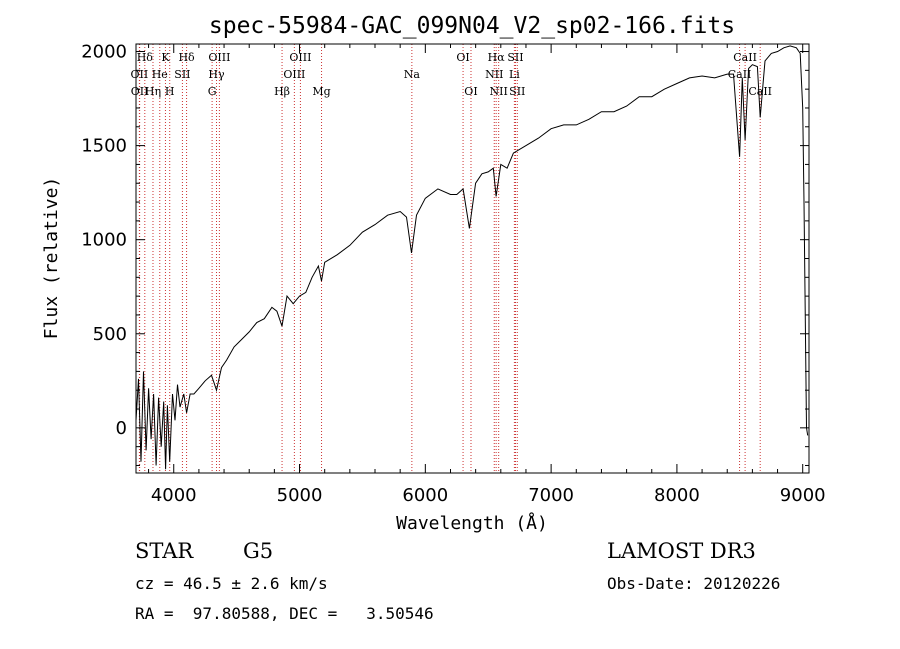  I want to click on spectral-line-label: Hγ, so click(216, 74).